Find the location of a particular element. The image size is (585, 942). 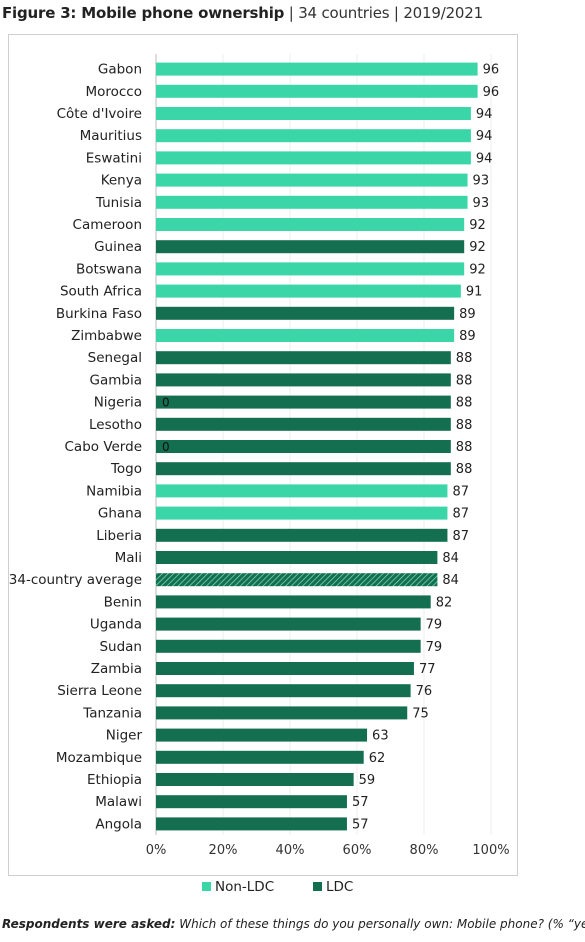

value-label: 93 is located at coordinates (481, 203).